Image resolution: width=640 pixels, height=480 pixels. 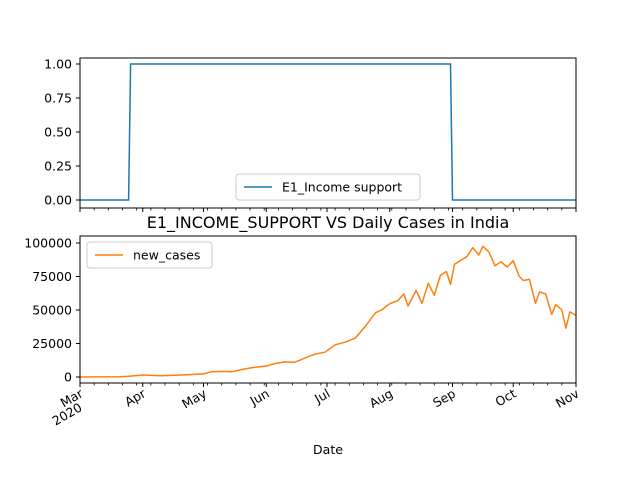 What do you see at coordinates (321, 396) in the screenshot?
I see `new-cases-x-tick-label: Jul` at bounding box center [321, 396].